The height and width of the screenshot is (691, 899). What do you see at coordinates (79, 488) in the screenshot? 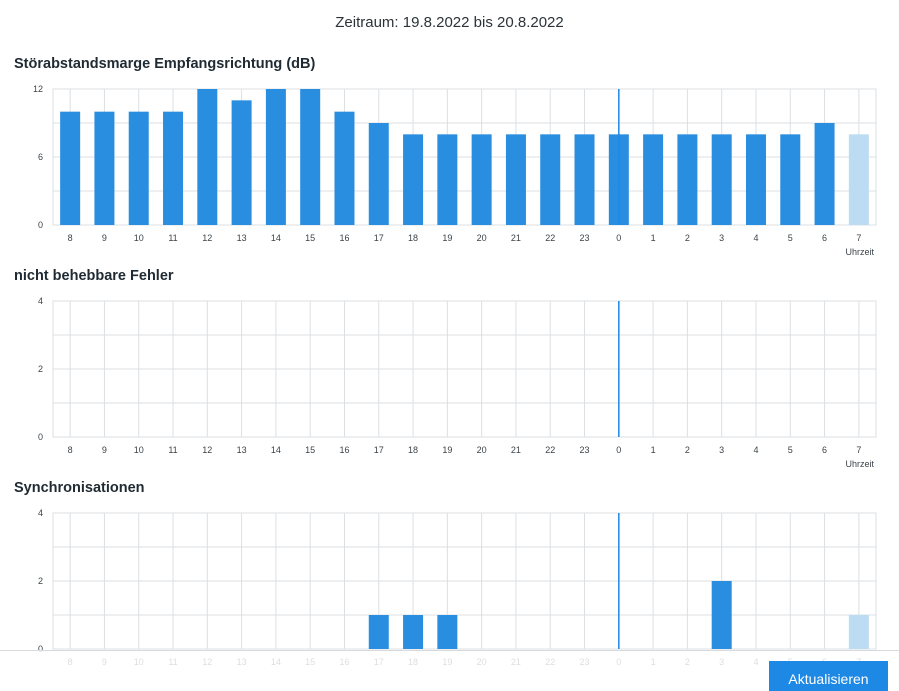
I see `chart-title-synchronisations: Synchronisationen` at bounding box center [79, 488].